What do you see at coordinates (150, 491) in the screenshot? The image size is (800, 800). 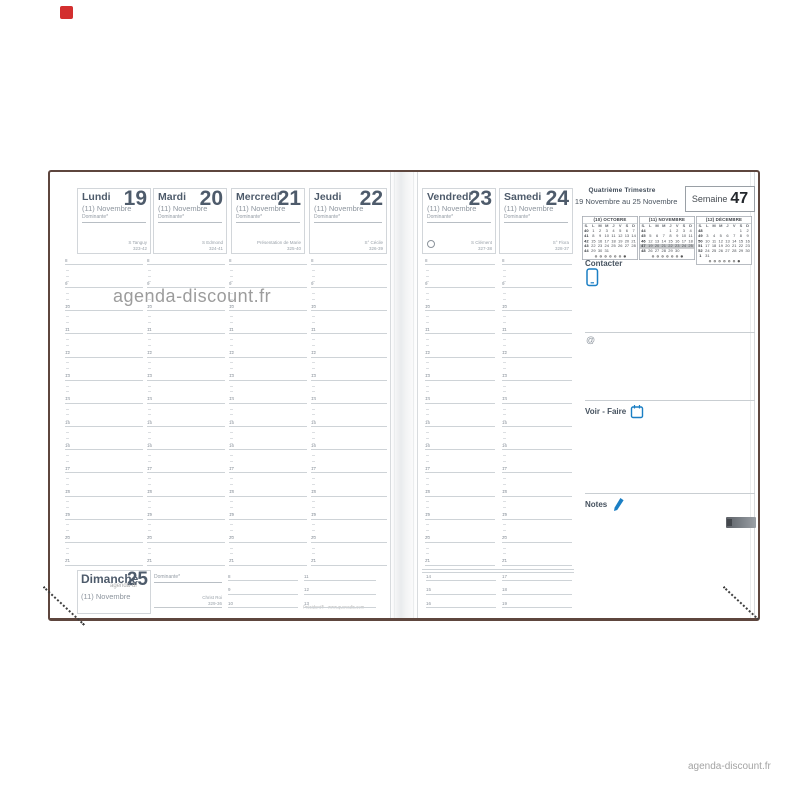 I see `hour-label: 18` at bounding box center [150, 491].